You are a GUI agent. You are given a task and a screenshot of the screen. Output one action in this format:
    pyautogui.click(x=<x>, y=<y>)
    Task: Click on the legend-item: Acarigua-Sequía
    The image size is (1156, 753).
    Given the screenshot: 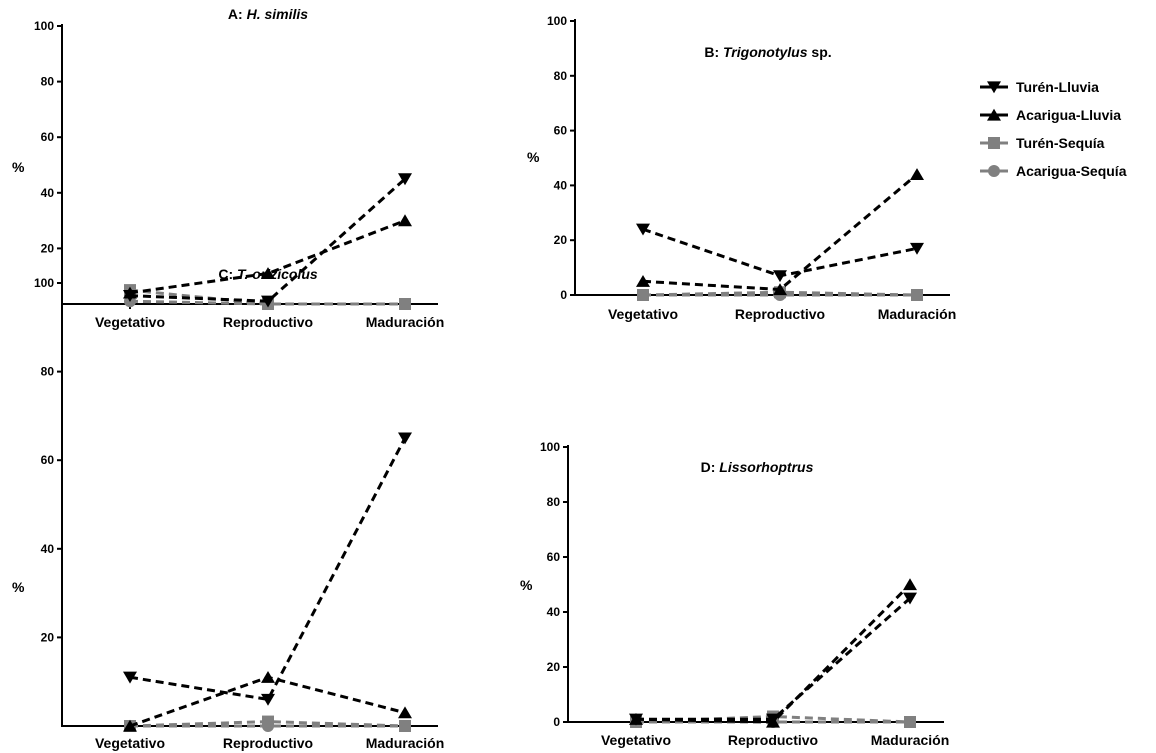 What is the action you would take?
    pyautogui.click(x=1053, y=171)
    